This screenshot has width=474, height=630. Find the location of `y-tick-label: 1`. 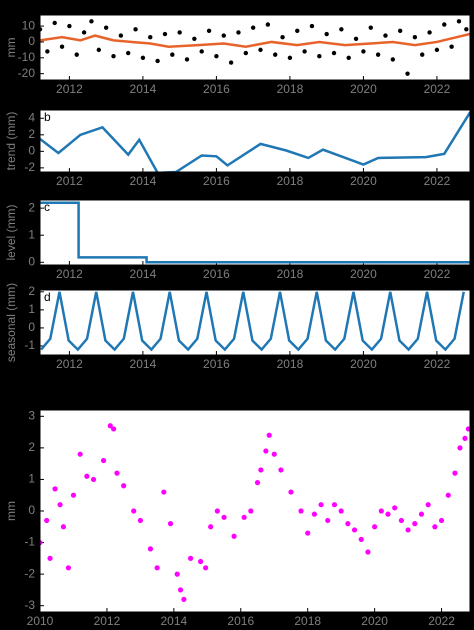

y-tick-label: 1 is located at coordinates (31, 479).